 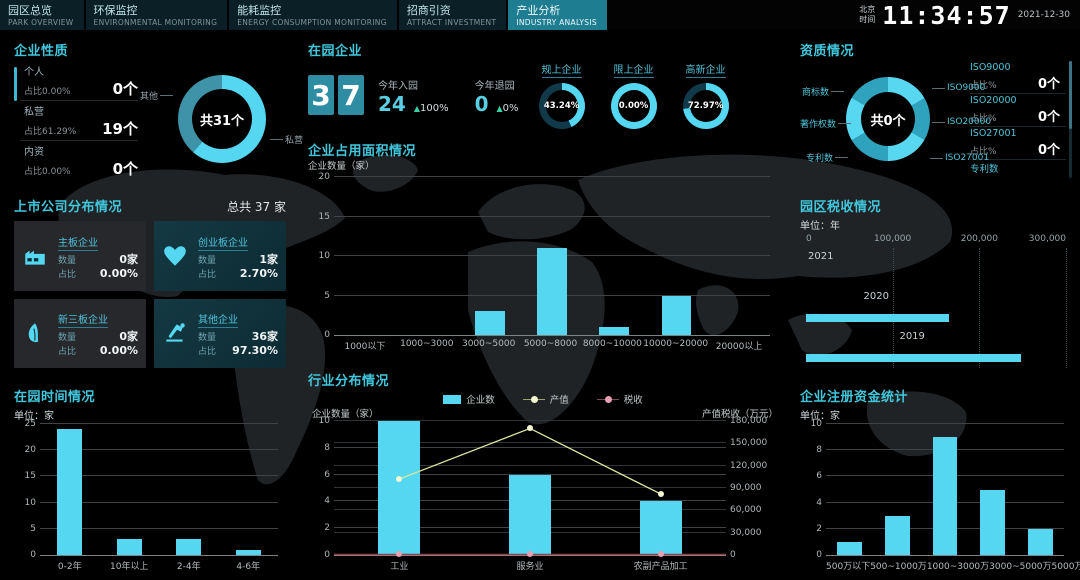 I want to click on clock: 北京 时间 11:34:57 2021-12-30, so click(x=969, y=15).